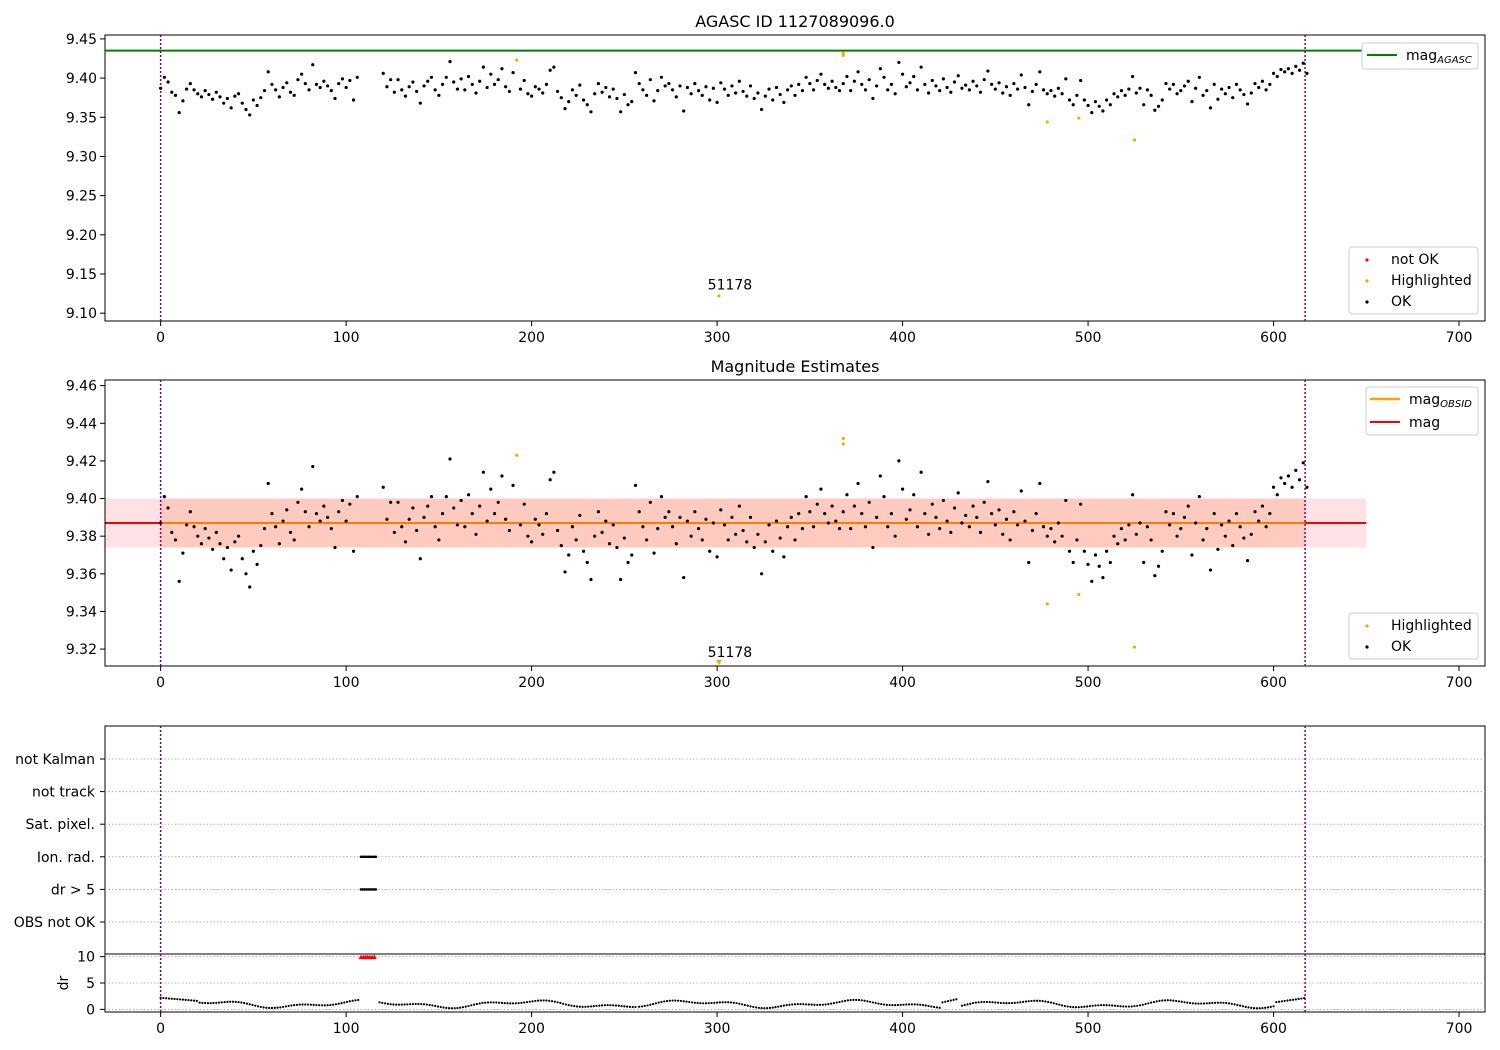 The width and height of the screenshot is (1500, 1050). Describe the element at coordinates (1401, 302) in the screenshot. I see `legend-ok-label: OK` at that location.